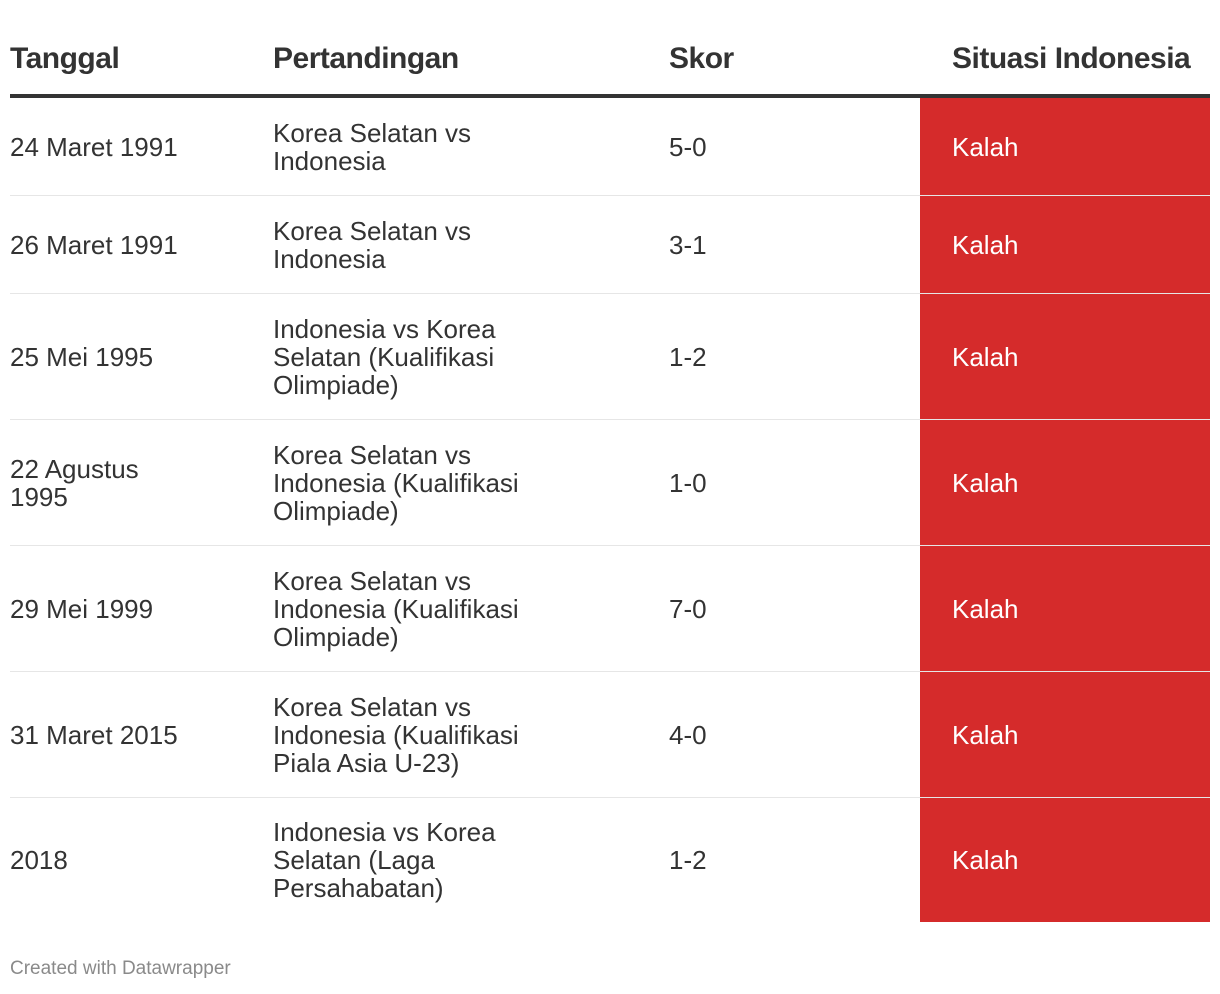 This screenshot has height=994, width=1220. What do you see at coordinates (688, 608) in the screenshot?
I see `score-cell: 7-0` at bounding box center [688, 608].